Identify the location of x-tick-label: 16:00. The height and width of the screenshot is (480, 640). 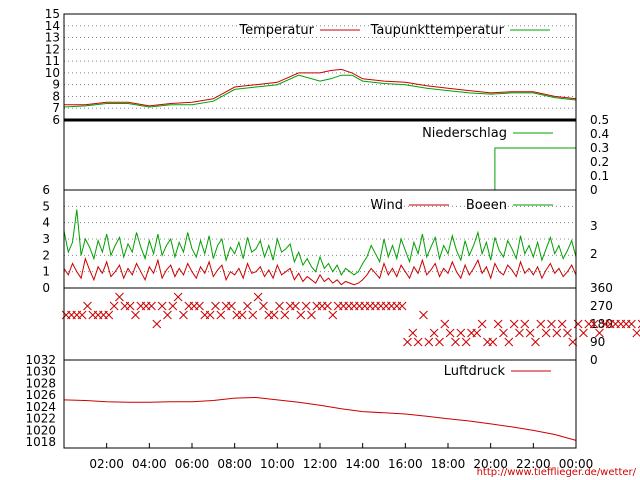
(405, 464).